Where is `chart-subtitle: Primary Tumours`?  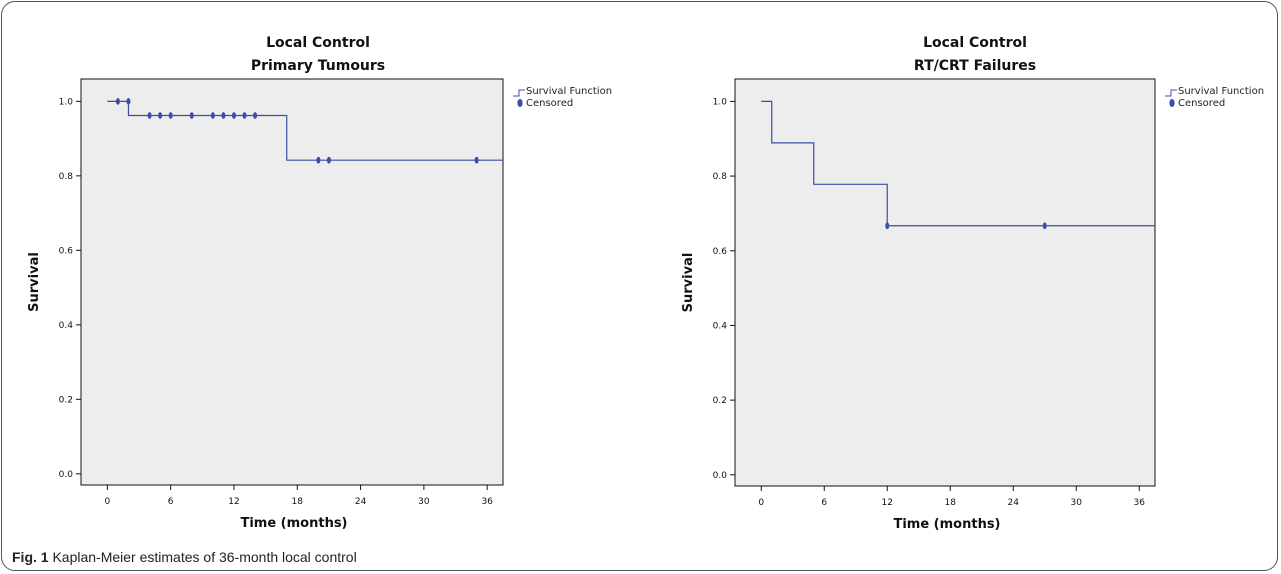 chart-subtitle: Primary Tumours is located at coordinates (318, 66).